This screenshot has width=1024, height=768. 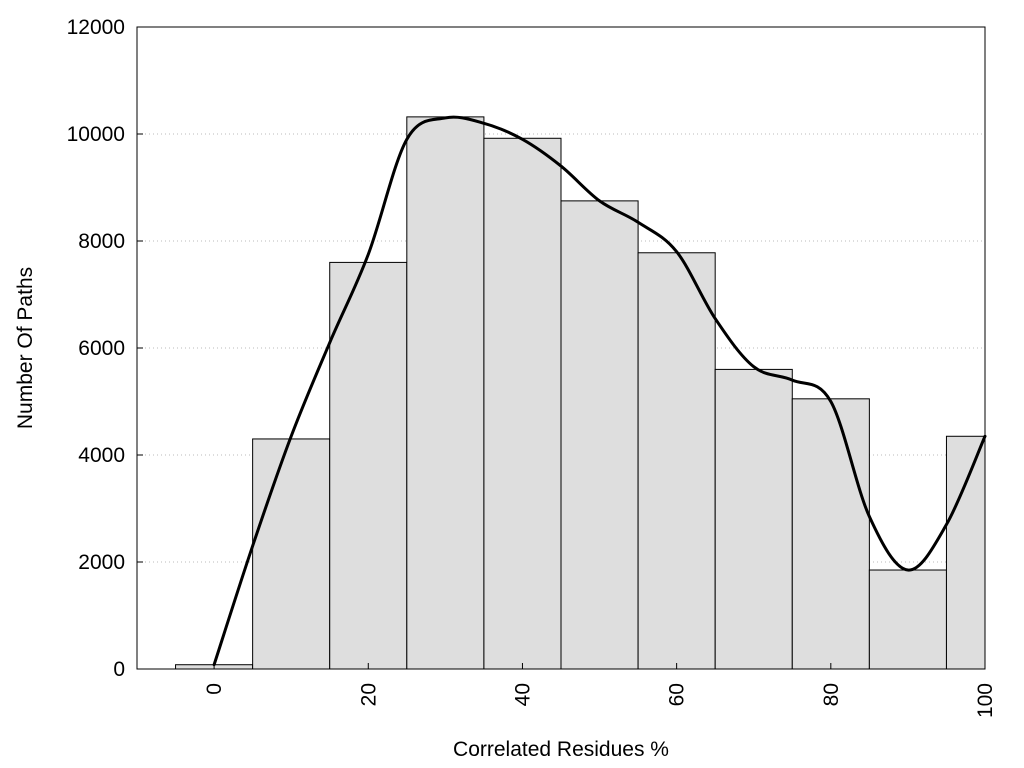 I want to click on y-tick-label: 2000, so click(x=101, y=562).